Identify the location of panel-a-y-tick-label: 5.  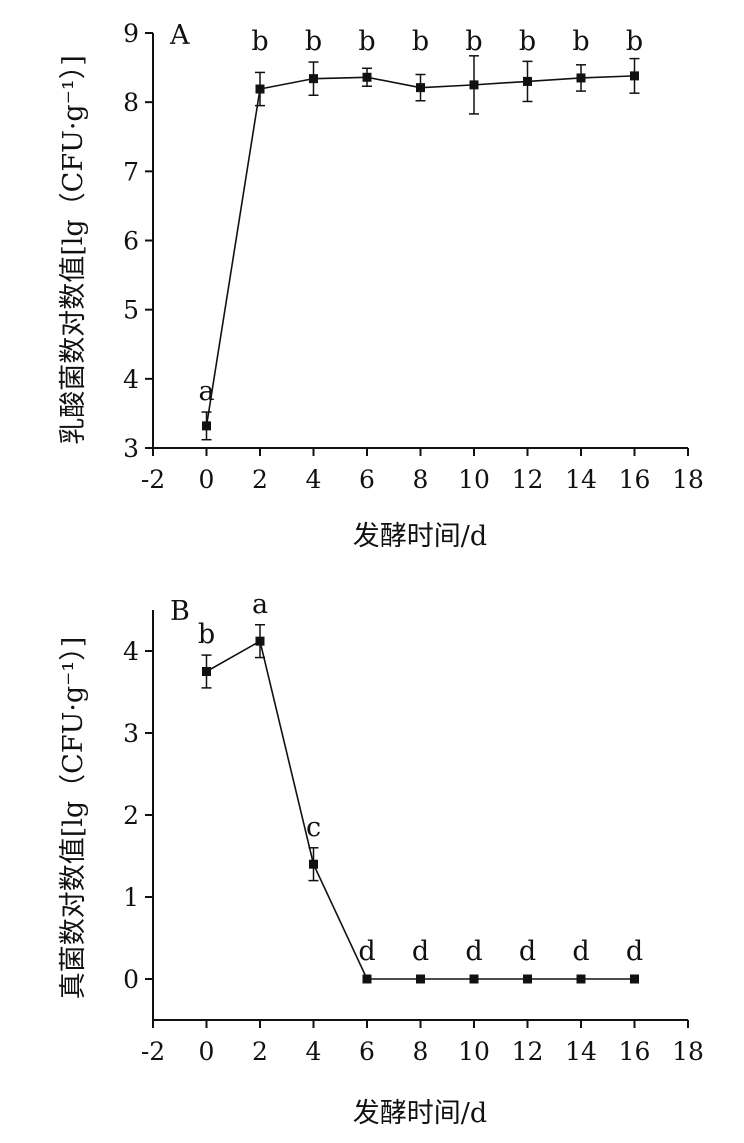
(131, 310).